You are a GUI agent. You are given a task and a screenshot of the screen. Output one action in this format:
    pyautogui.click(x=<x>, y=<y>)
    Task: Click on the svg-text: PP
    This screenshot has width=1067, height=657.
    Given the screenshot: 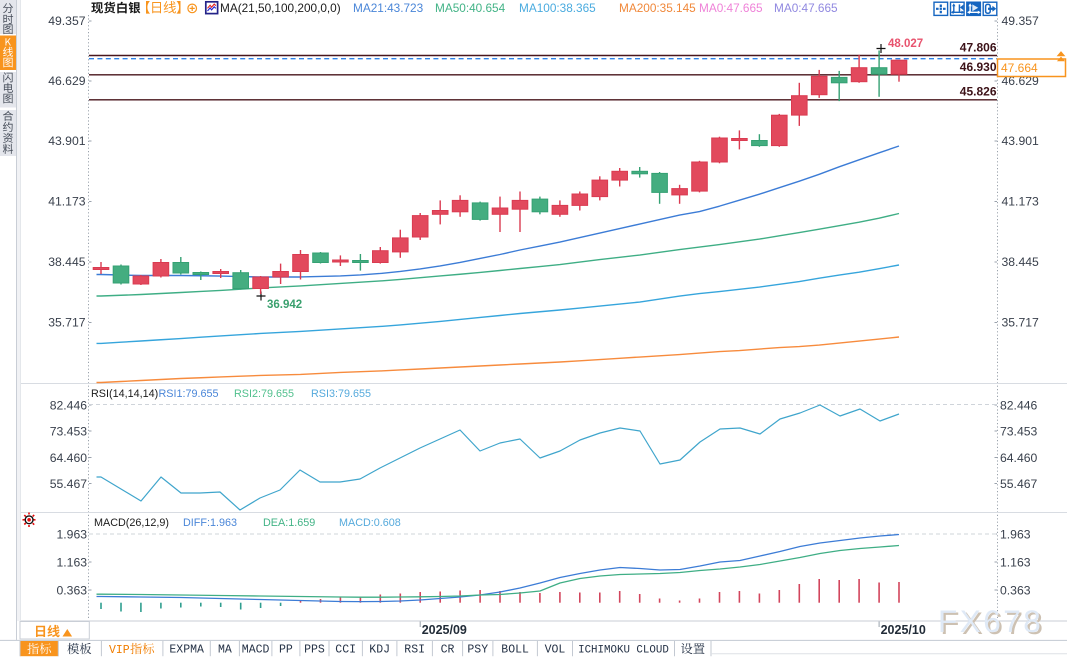 What is the action you would take?
    pyautogui.click(x=286, y=650)
    